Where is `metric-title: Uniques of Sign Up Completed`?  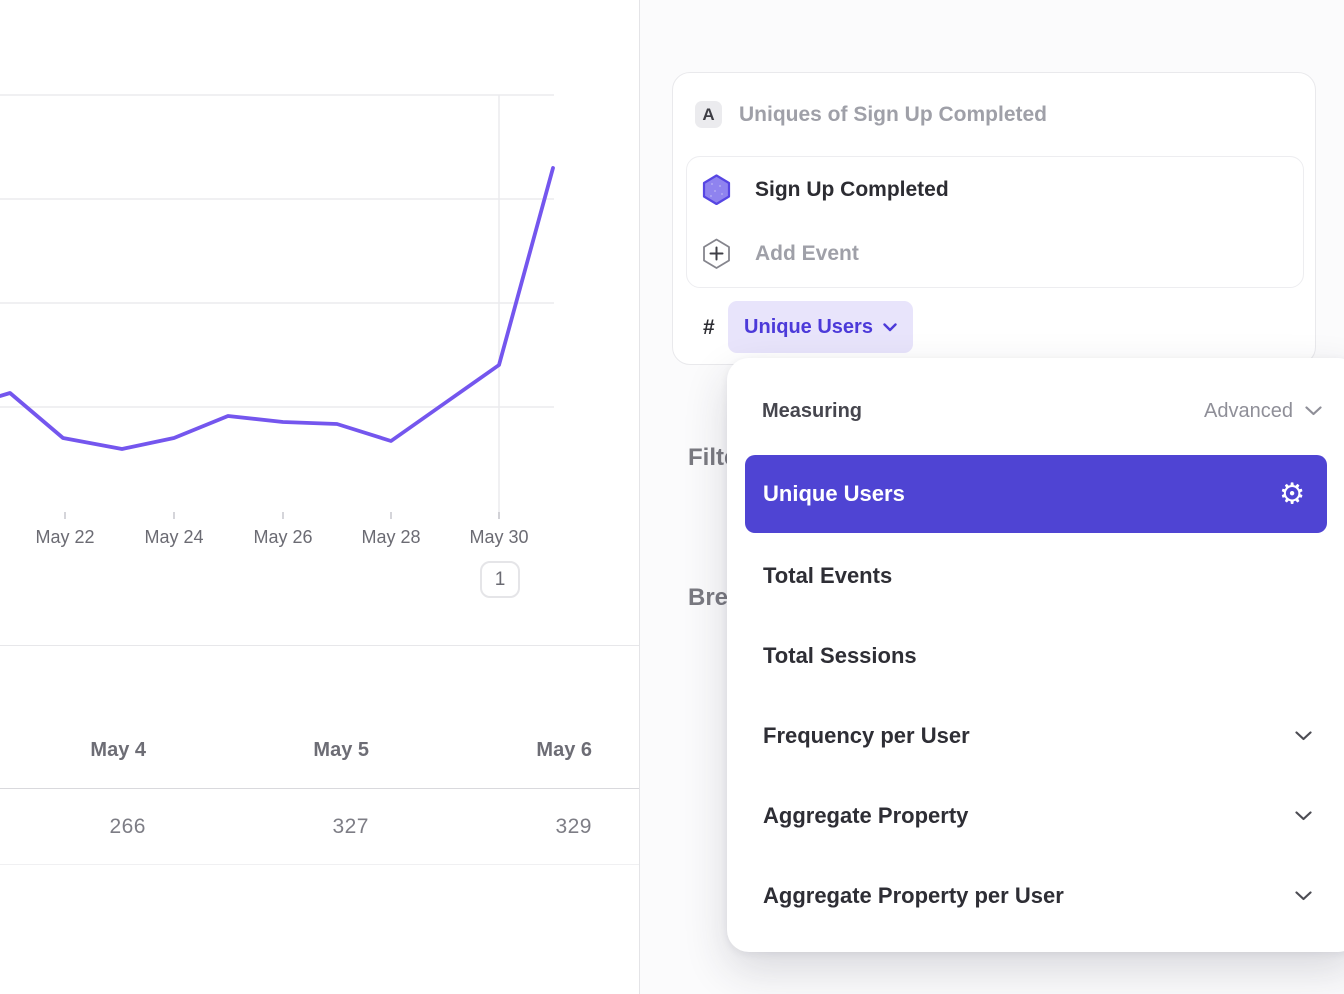 metric-title: Uniques of Sign Up Completed is located at coordinates (893, 114).